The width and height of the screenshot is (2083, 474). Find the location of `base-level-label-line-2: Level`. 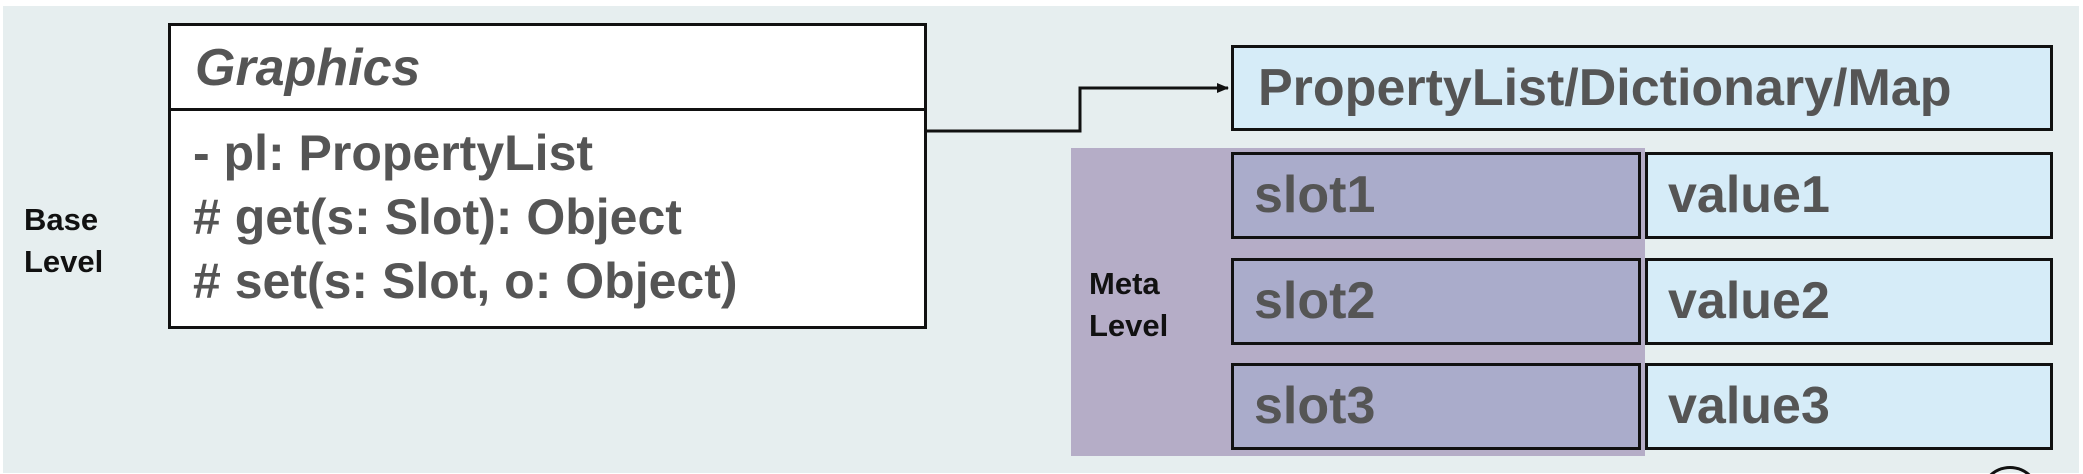

base-level-label-line-2: Level is located at coordinates (64, 261).